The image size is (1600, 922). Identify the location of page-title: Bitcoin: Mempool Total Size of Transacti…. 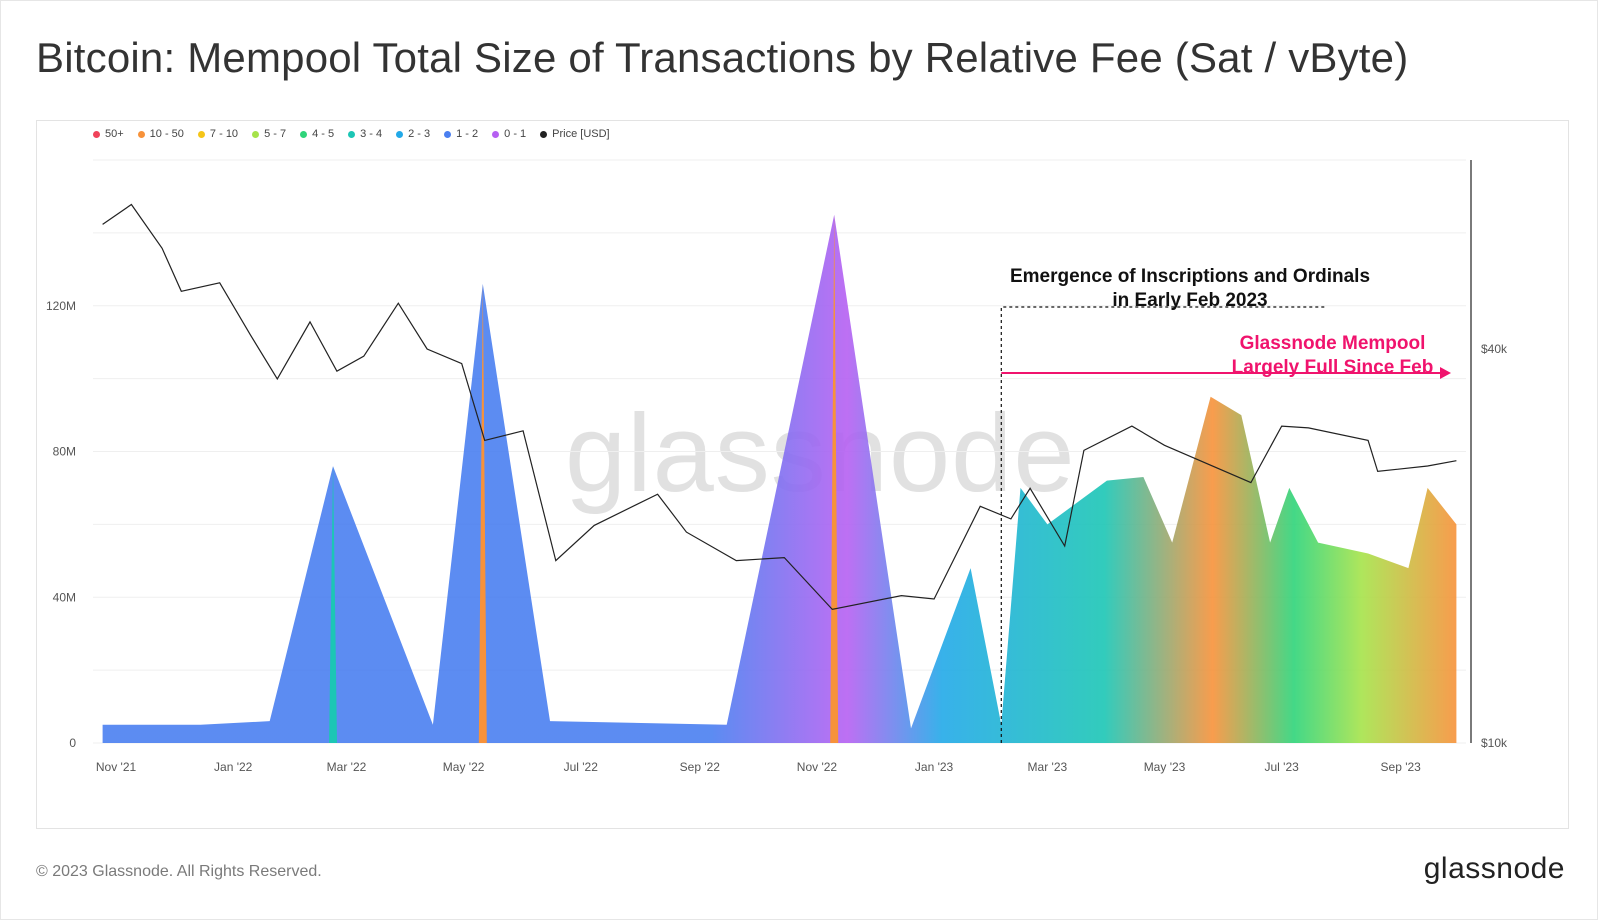
(722, 57).